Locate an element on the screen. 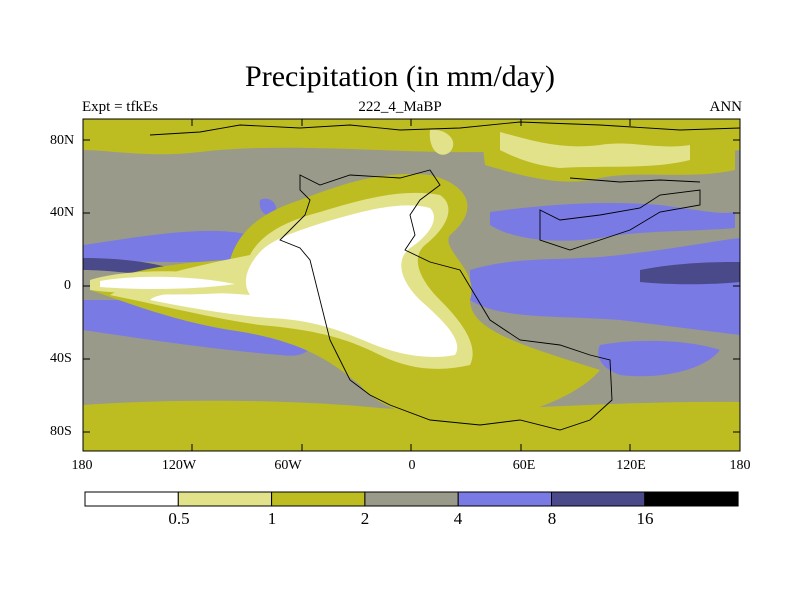  colorbar-label-16: 16 is located at coordinates (645, 518).